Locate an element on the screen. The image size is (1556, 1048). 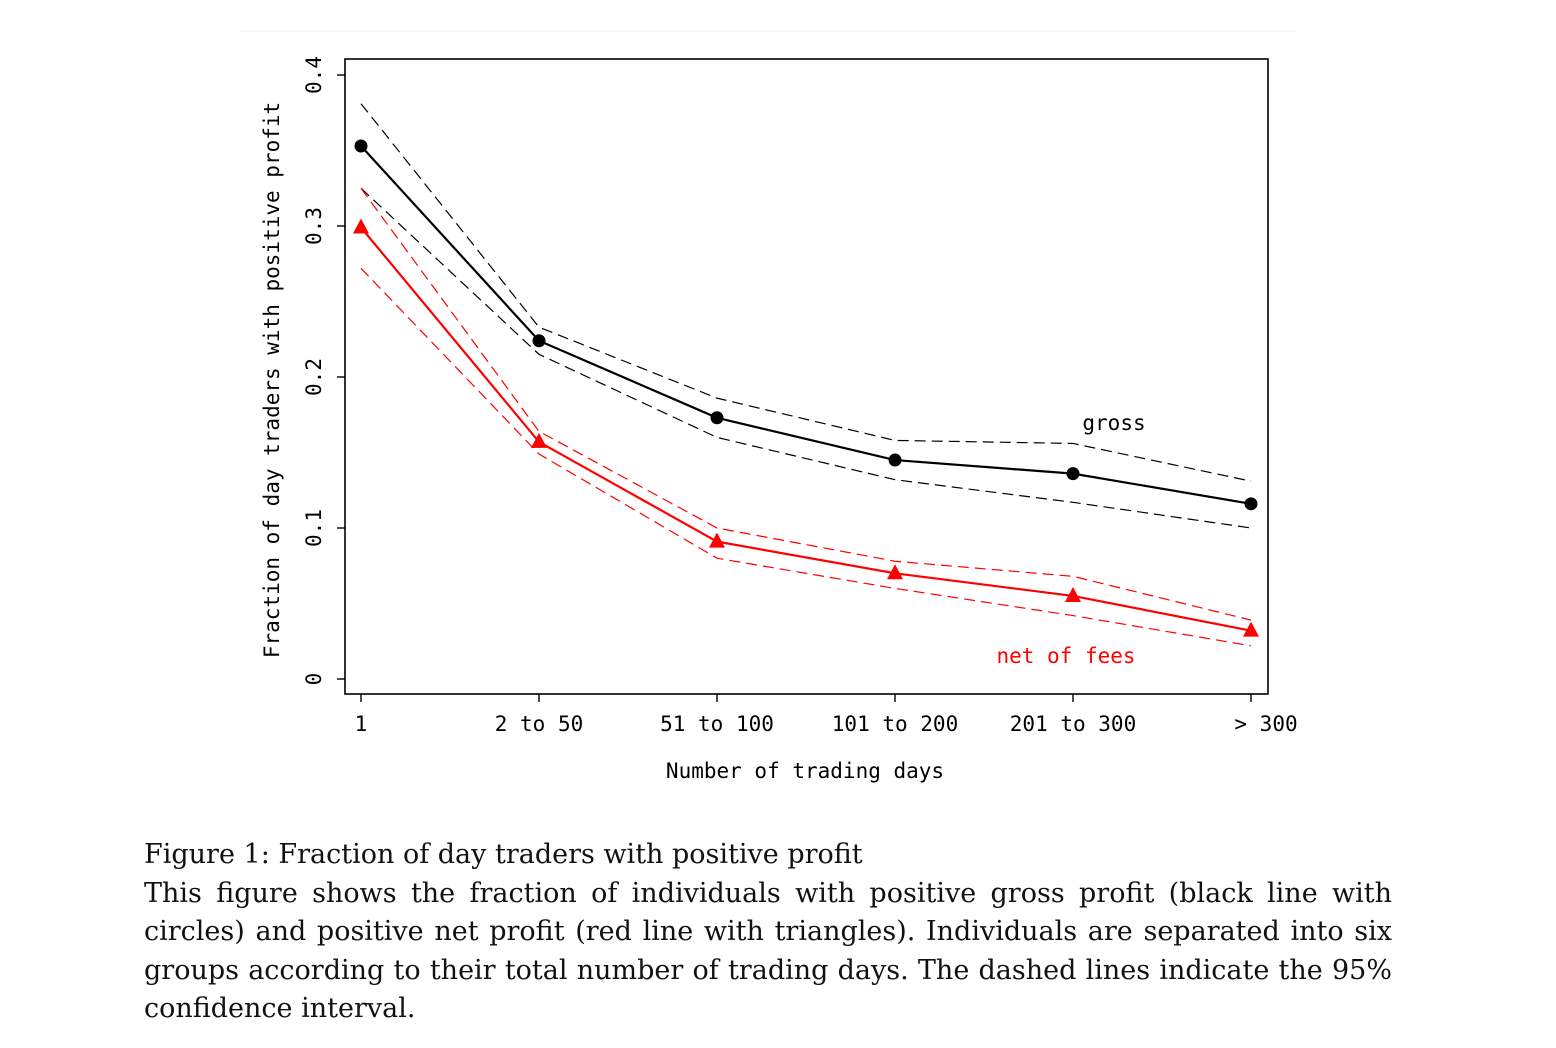
x-tick-label: > 300 is located at coordinates (1265, 724).